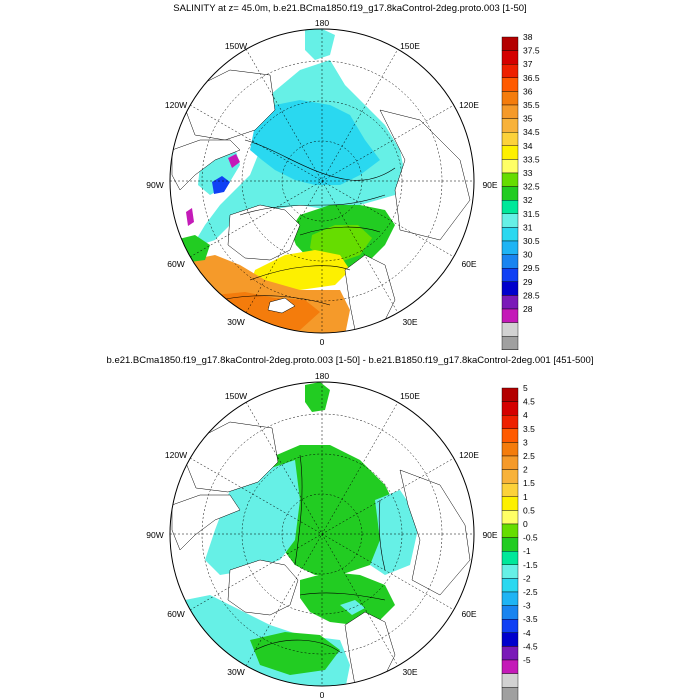 This screenshot has height=700, width=700. I want to click on colorbar-label: 34, so click(528, 146).